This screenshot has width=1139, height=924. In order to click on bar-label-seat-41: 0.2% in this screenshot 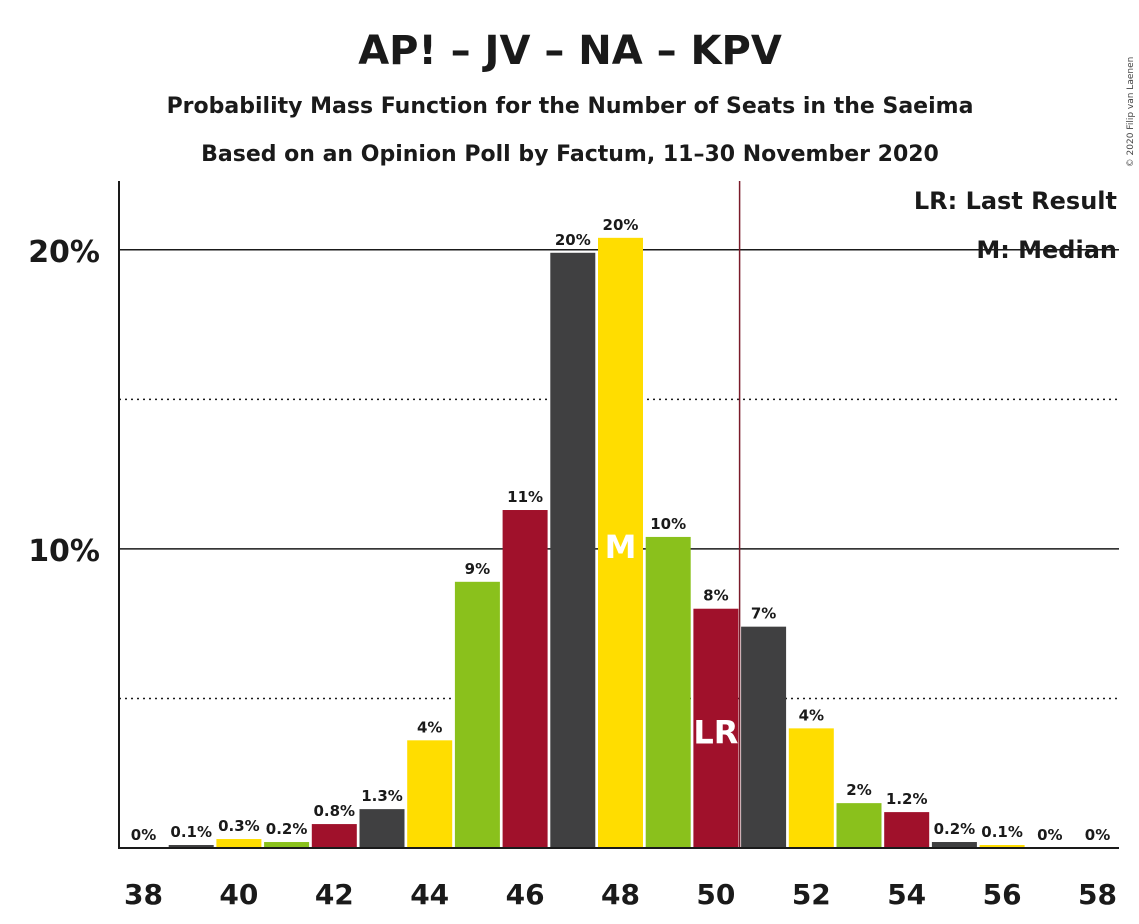, I will do `click(287, 829)`.